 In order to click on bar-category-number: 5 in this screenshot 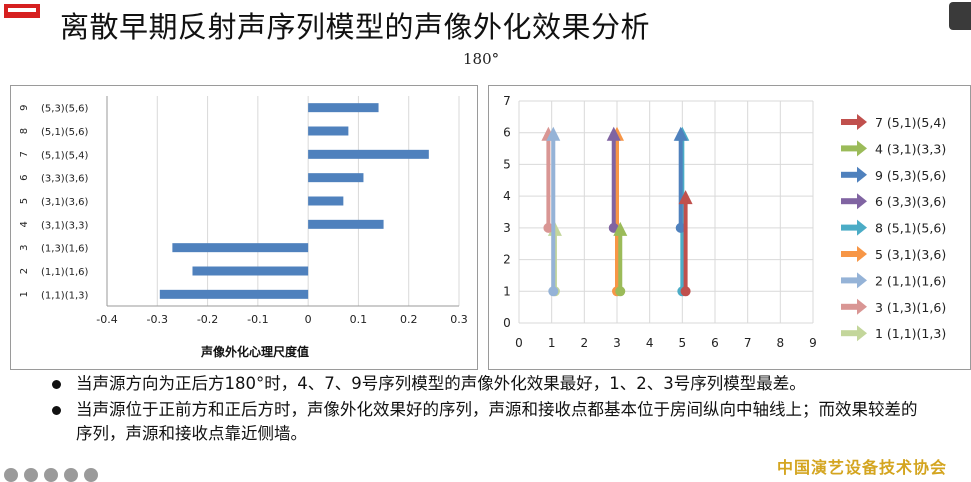, I will do `click(24, 201)`.